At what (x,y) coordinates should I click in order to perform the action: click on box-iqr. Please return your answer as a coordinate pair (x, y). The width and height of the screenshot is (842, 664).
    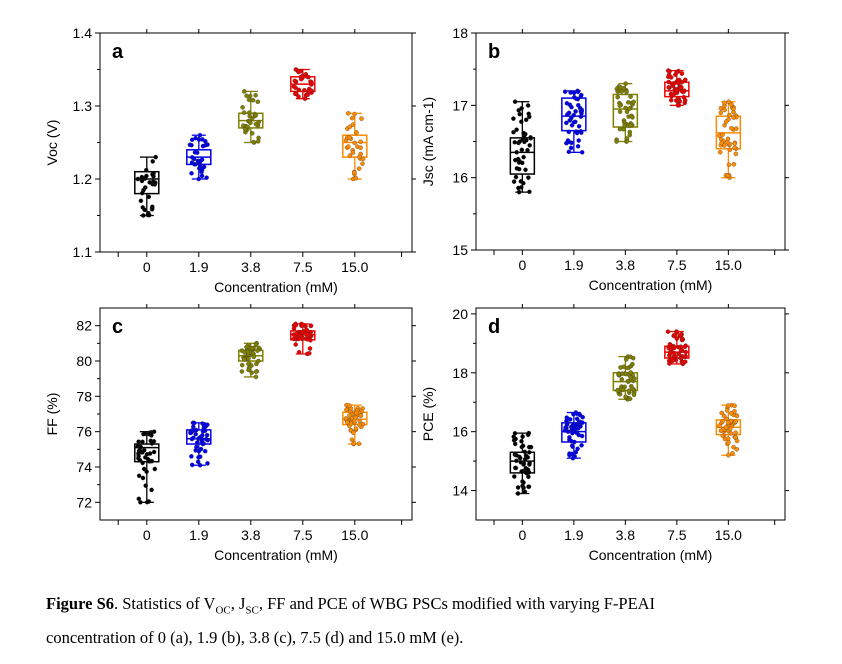
    Looking at the image, I should click on (355, 146).